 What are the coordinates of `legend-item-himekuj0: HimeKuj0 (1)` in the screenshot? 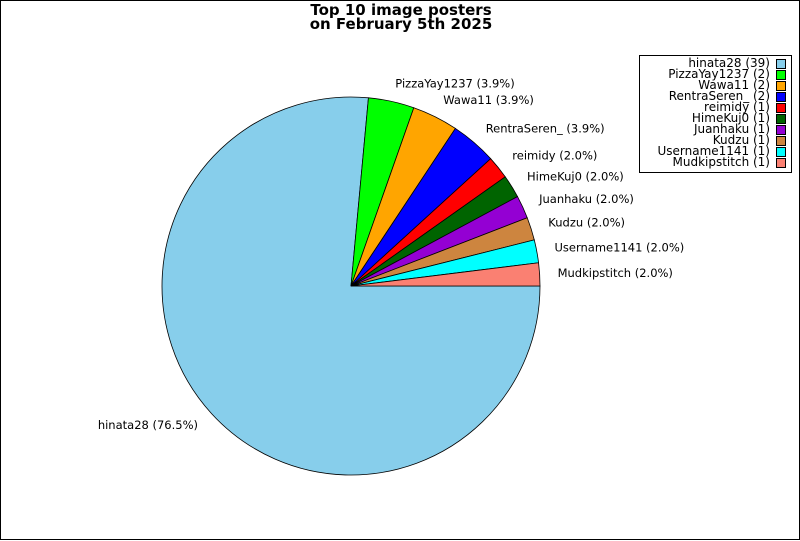 It's located at (715, 118).